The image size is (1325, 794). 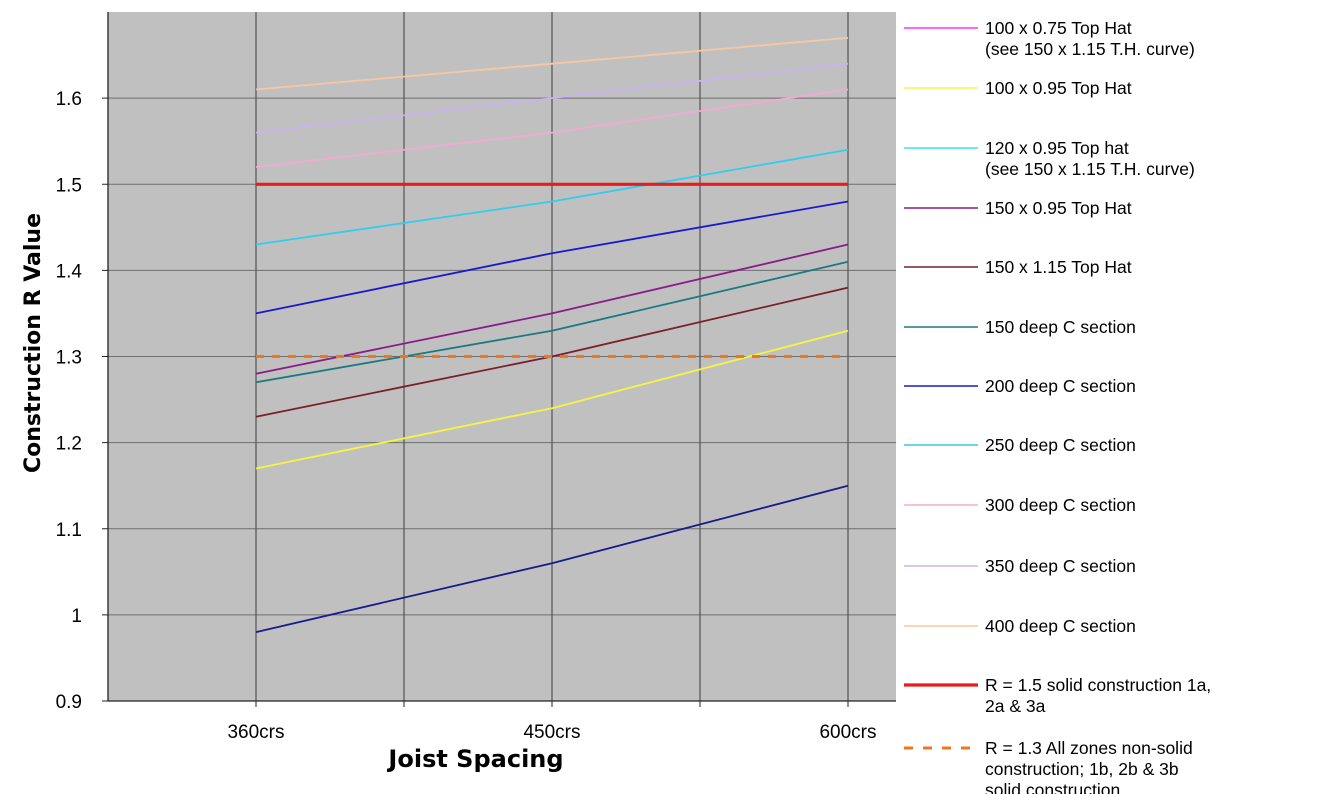 What do you see at coordinates (69, 444) in the screenshot?
I see `y-tick-label: 1.2` at bounding box center [69, 444].